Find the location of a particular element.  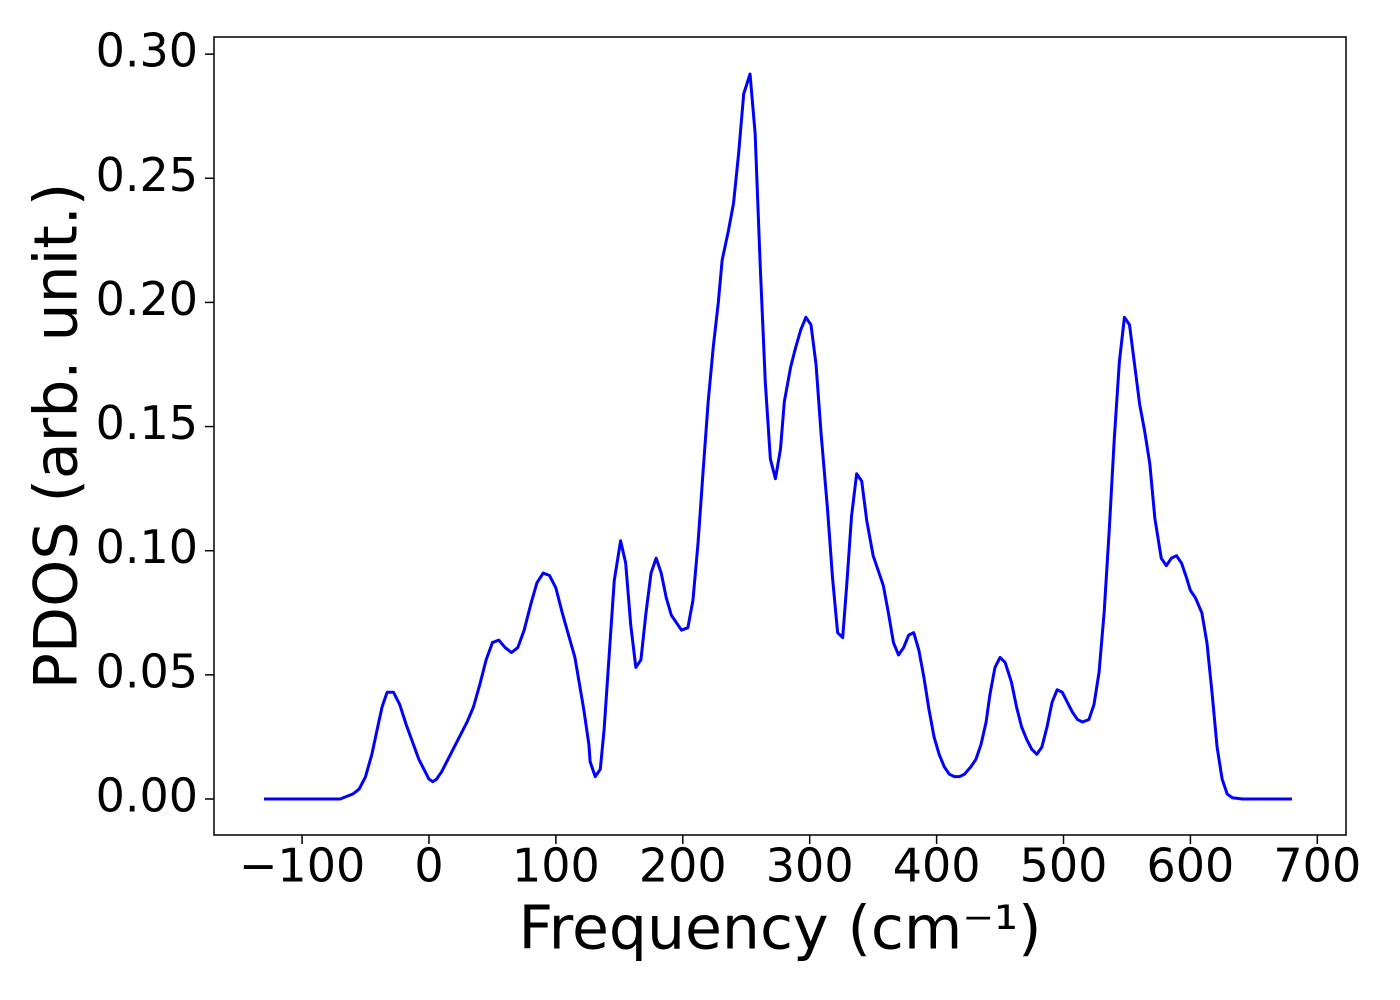

x-tick-label: 400 is located at coordinates (937, 866).